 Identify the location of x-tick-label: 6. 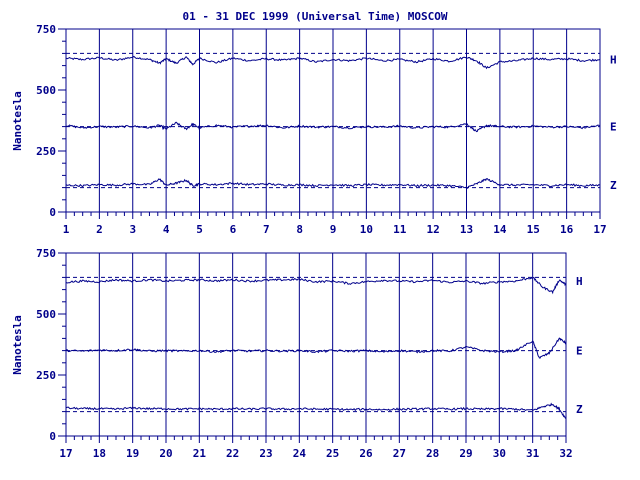
(233, 229).